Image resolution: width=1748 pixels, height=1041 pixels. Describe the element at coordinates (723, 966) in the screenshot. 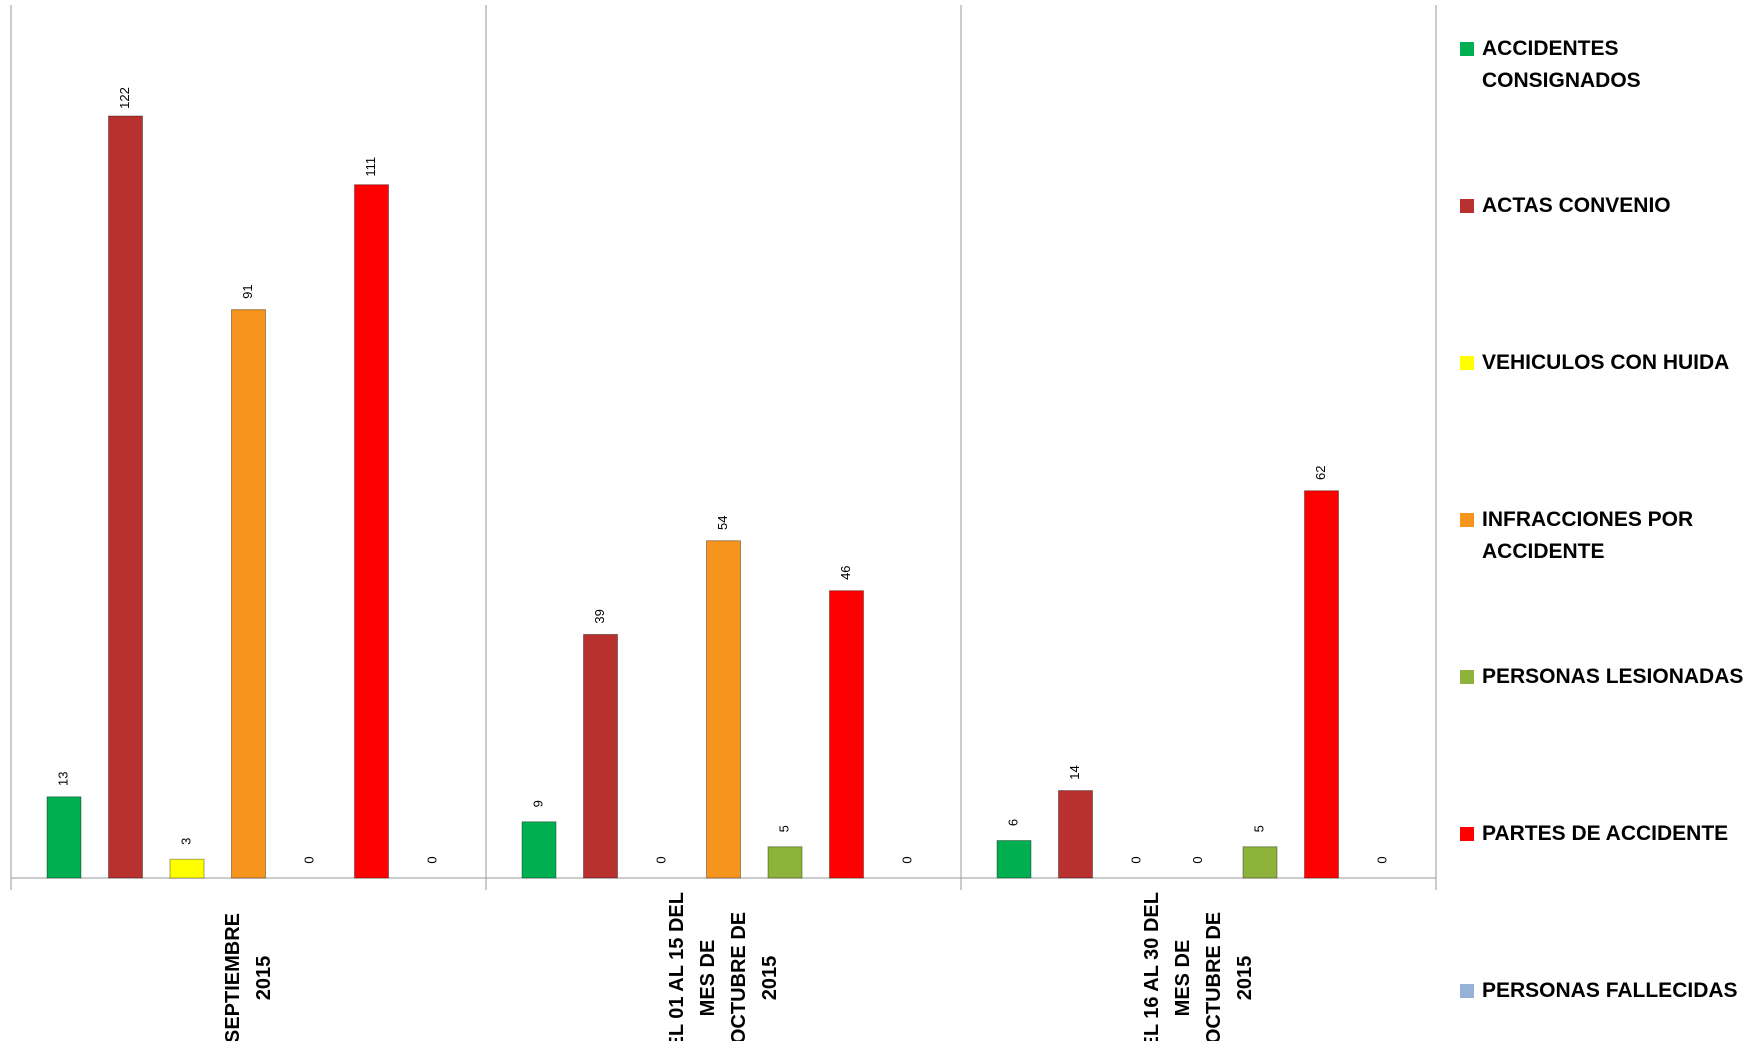

I see `x-tick-label: DEL 01 AL 15 DEL MES DE OCTUBRE DE 2015` at that location.